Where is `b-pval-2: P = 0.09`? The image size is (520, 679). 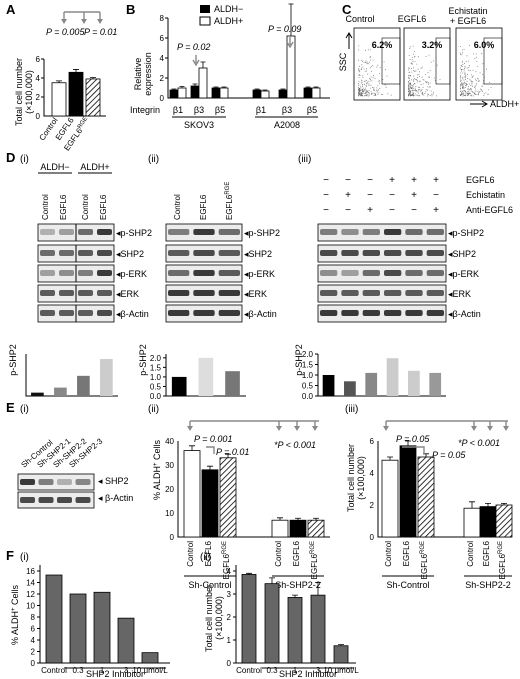
b-pval-2: P = 0.09 is located at coordinates (284, 29).